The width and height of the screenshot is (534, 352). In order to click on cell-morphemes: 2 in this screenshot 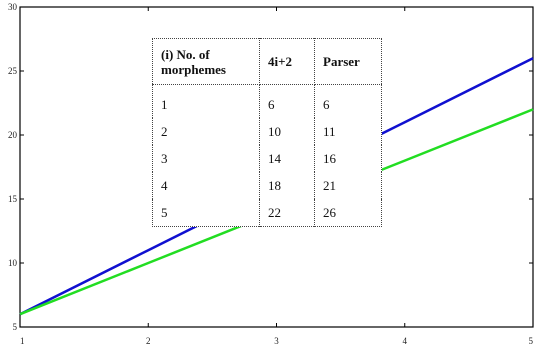, I will do `click(206, 131)`.